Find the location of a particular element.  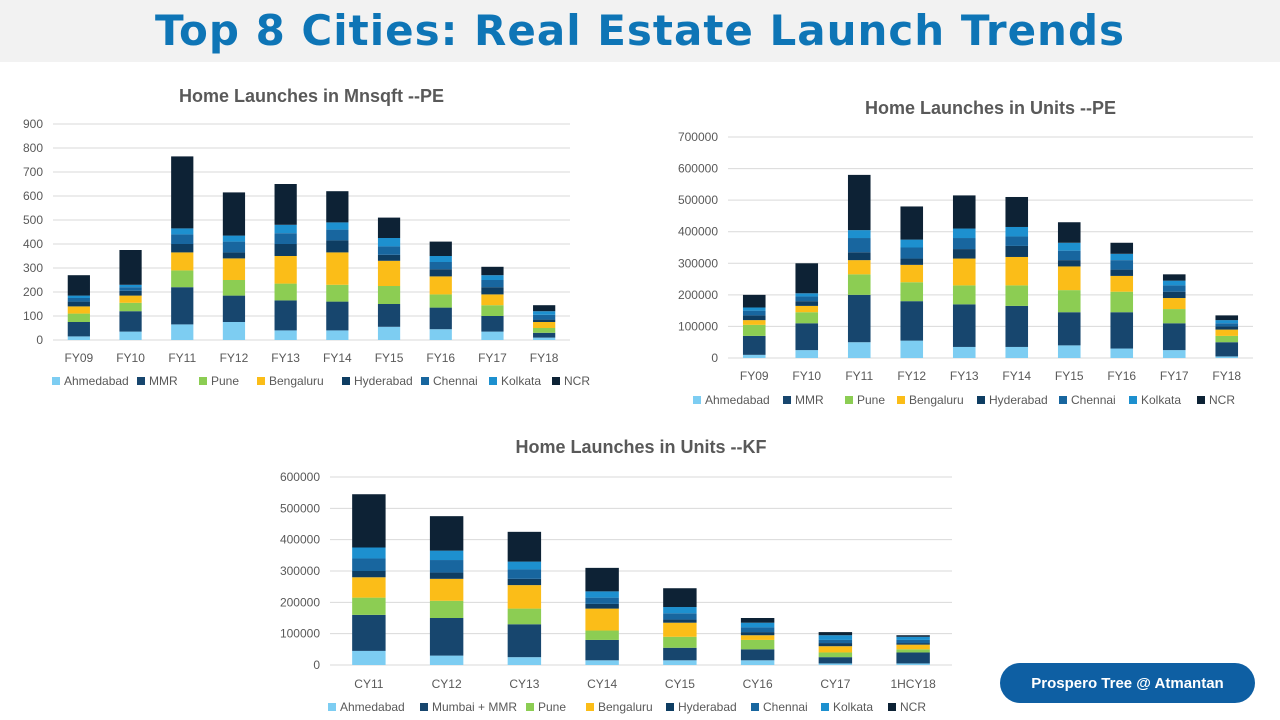

x-tick-label: FY10 is located at coordinates (130, 358).